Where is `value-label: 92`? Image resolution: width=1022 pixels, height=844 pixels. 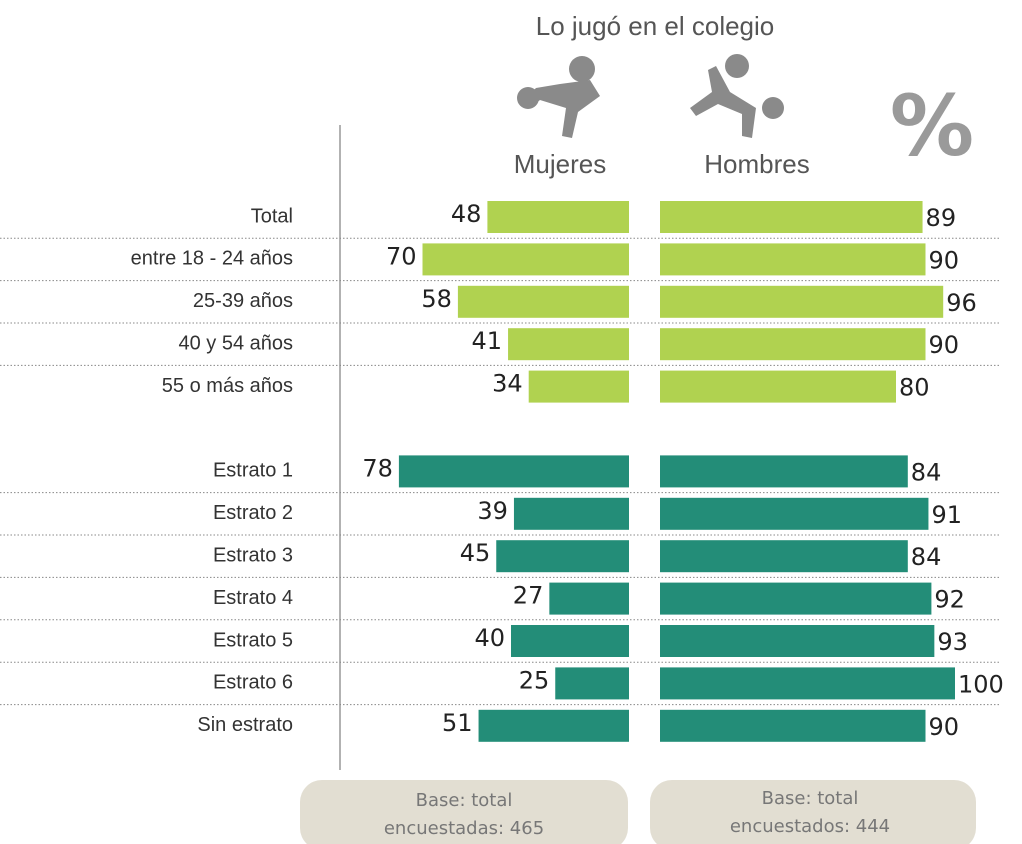
value-label: 92 is located at coordinates (949, 600).